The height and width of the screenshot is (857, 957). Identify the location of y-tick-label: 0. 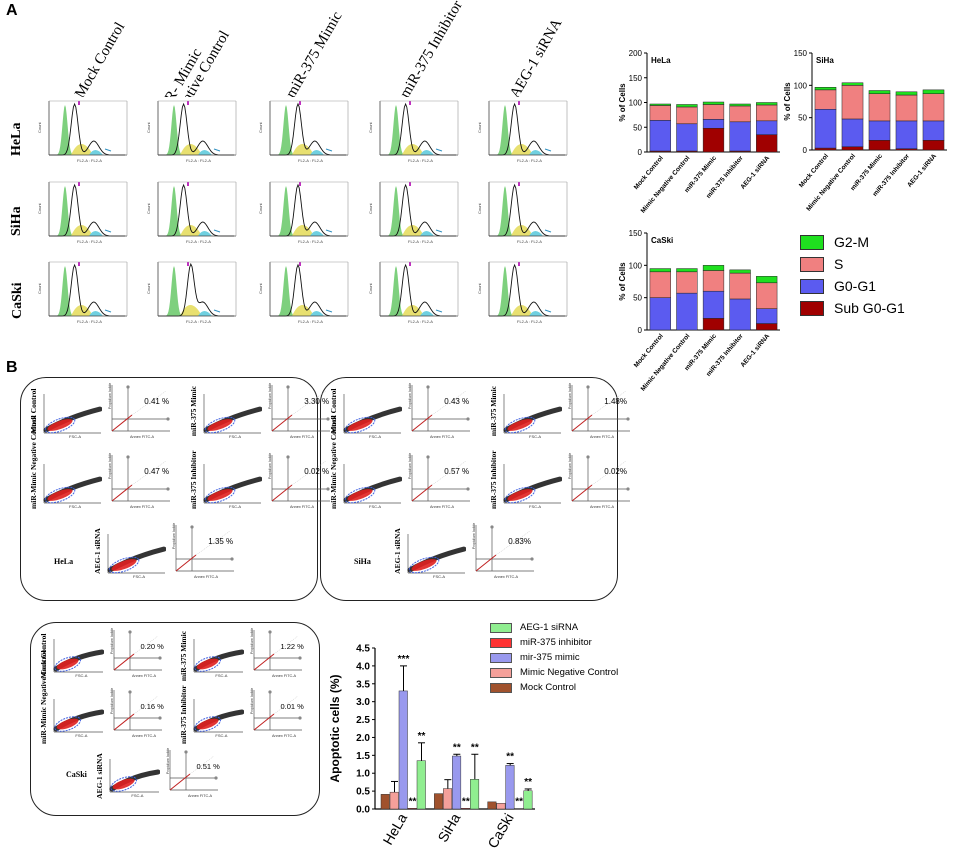
(805, 150).